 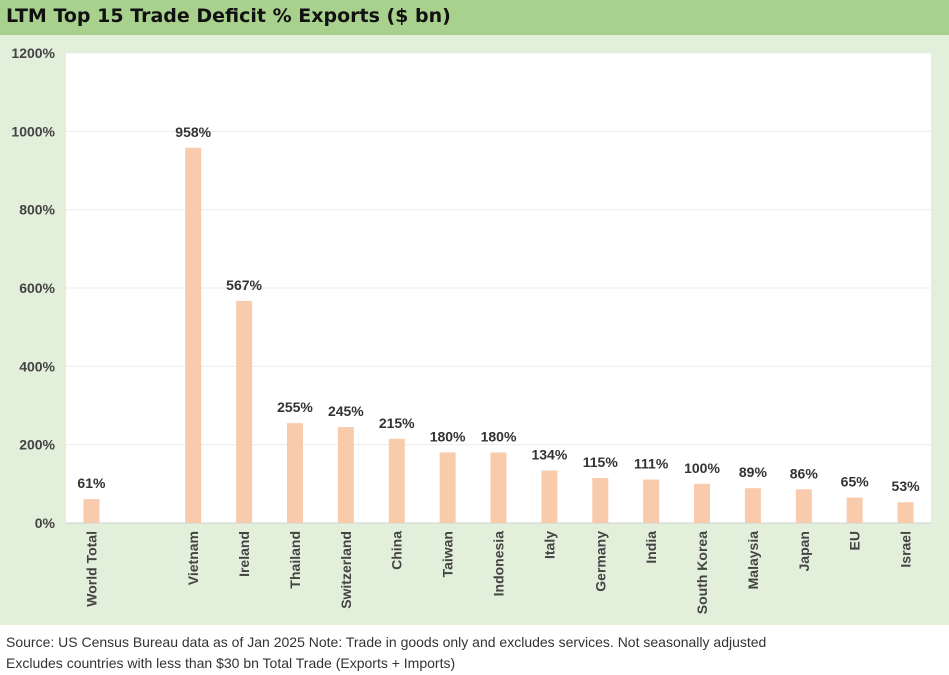 What do you see at coordinates (91, 569) in the screenshot?
I see `x-tick-label: World Total` at bounding box center [91, 569].